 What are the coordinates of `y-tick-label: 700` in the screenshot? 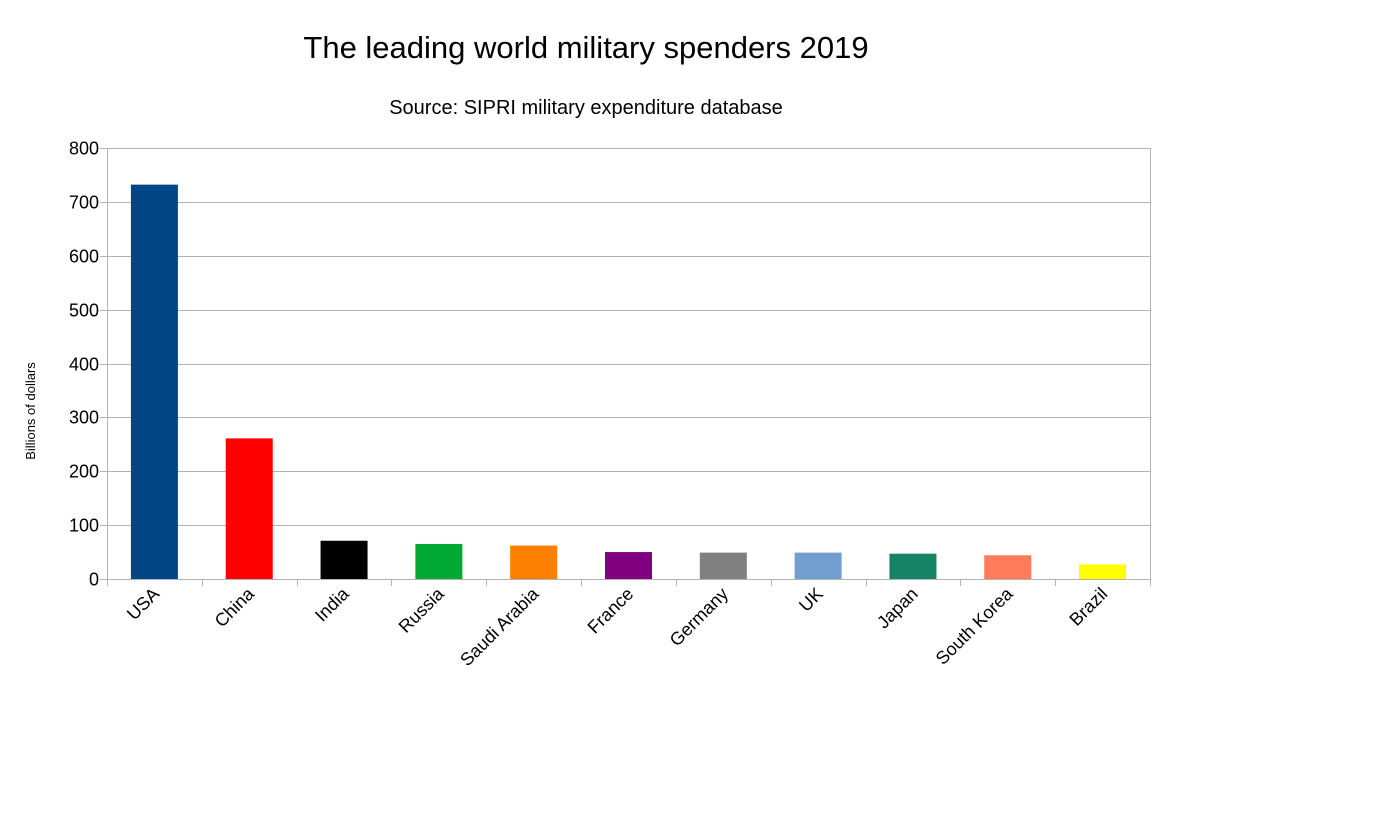 It's located at (84, 203).